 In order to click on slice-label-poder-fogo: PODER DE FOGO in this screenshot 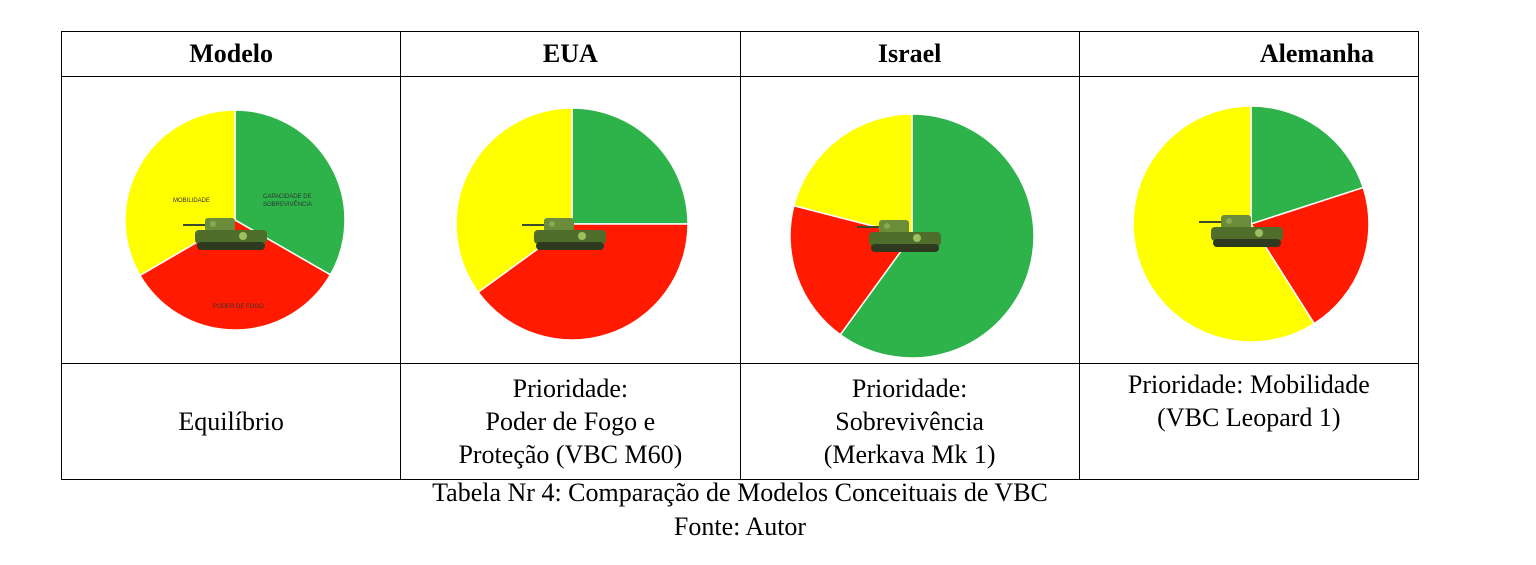, I will do `click(238, 307)`.